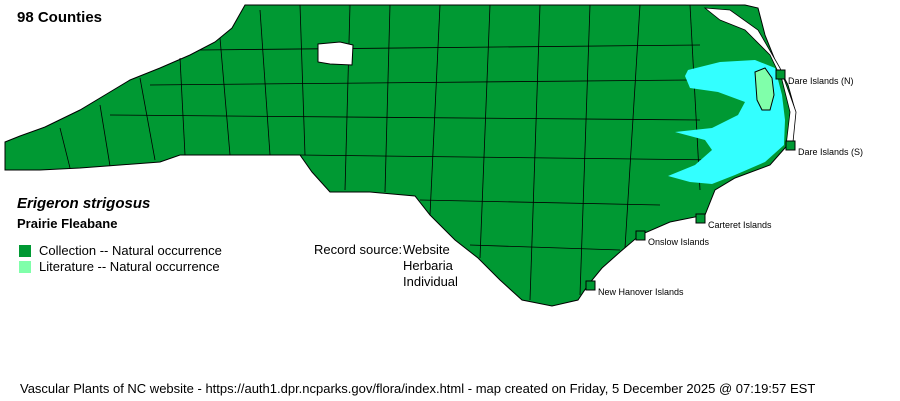 This screenshot has height=401, width=900. What do you see at coordinates (129, 266) in the screenshot?
I see `legend-label: Literature -- Natural occurrence` at bounding box center [129, 266].